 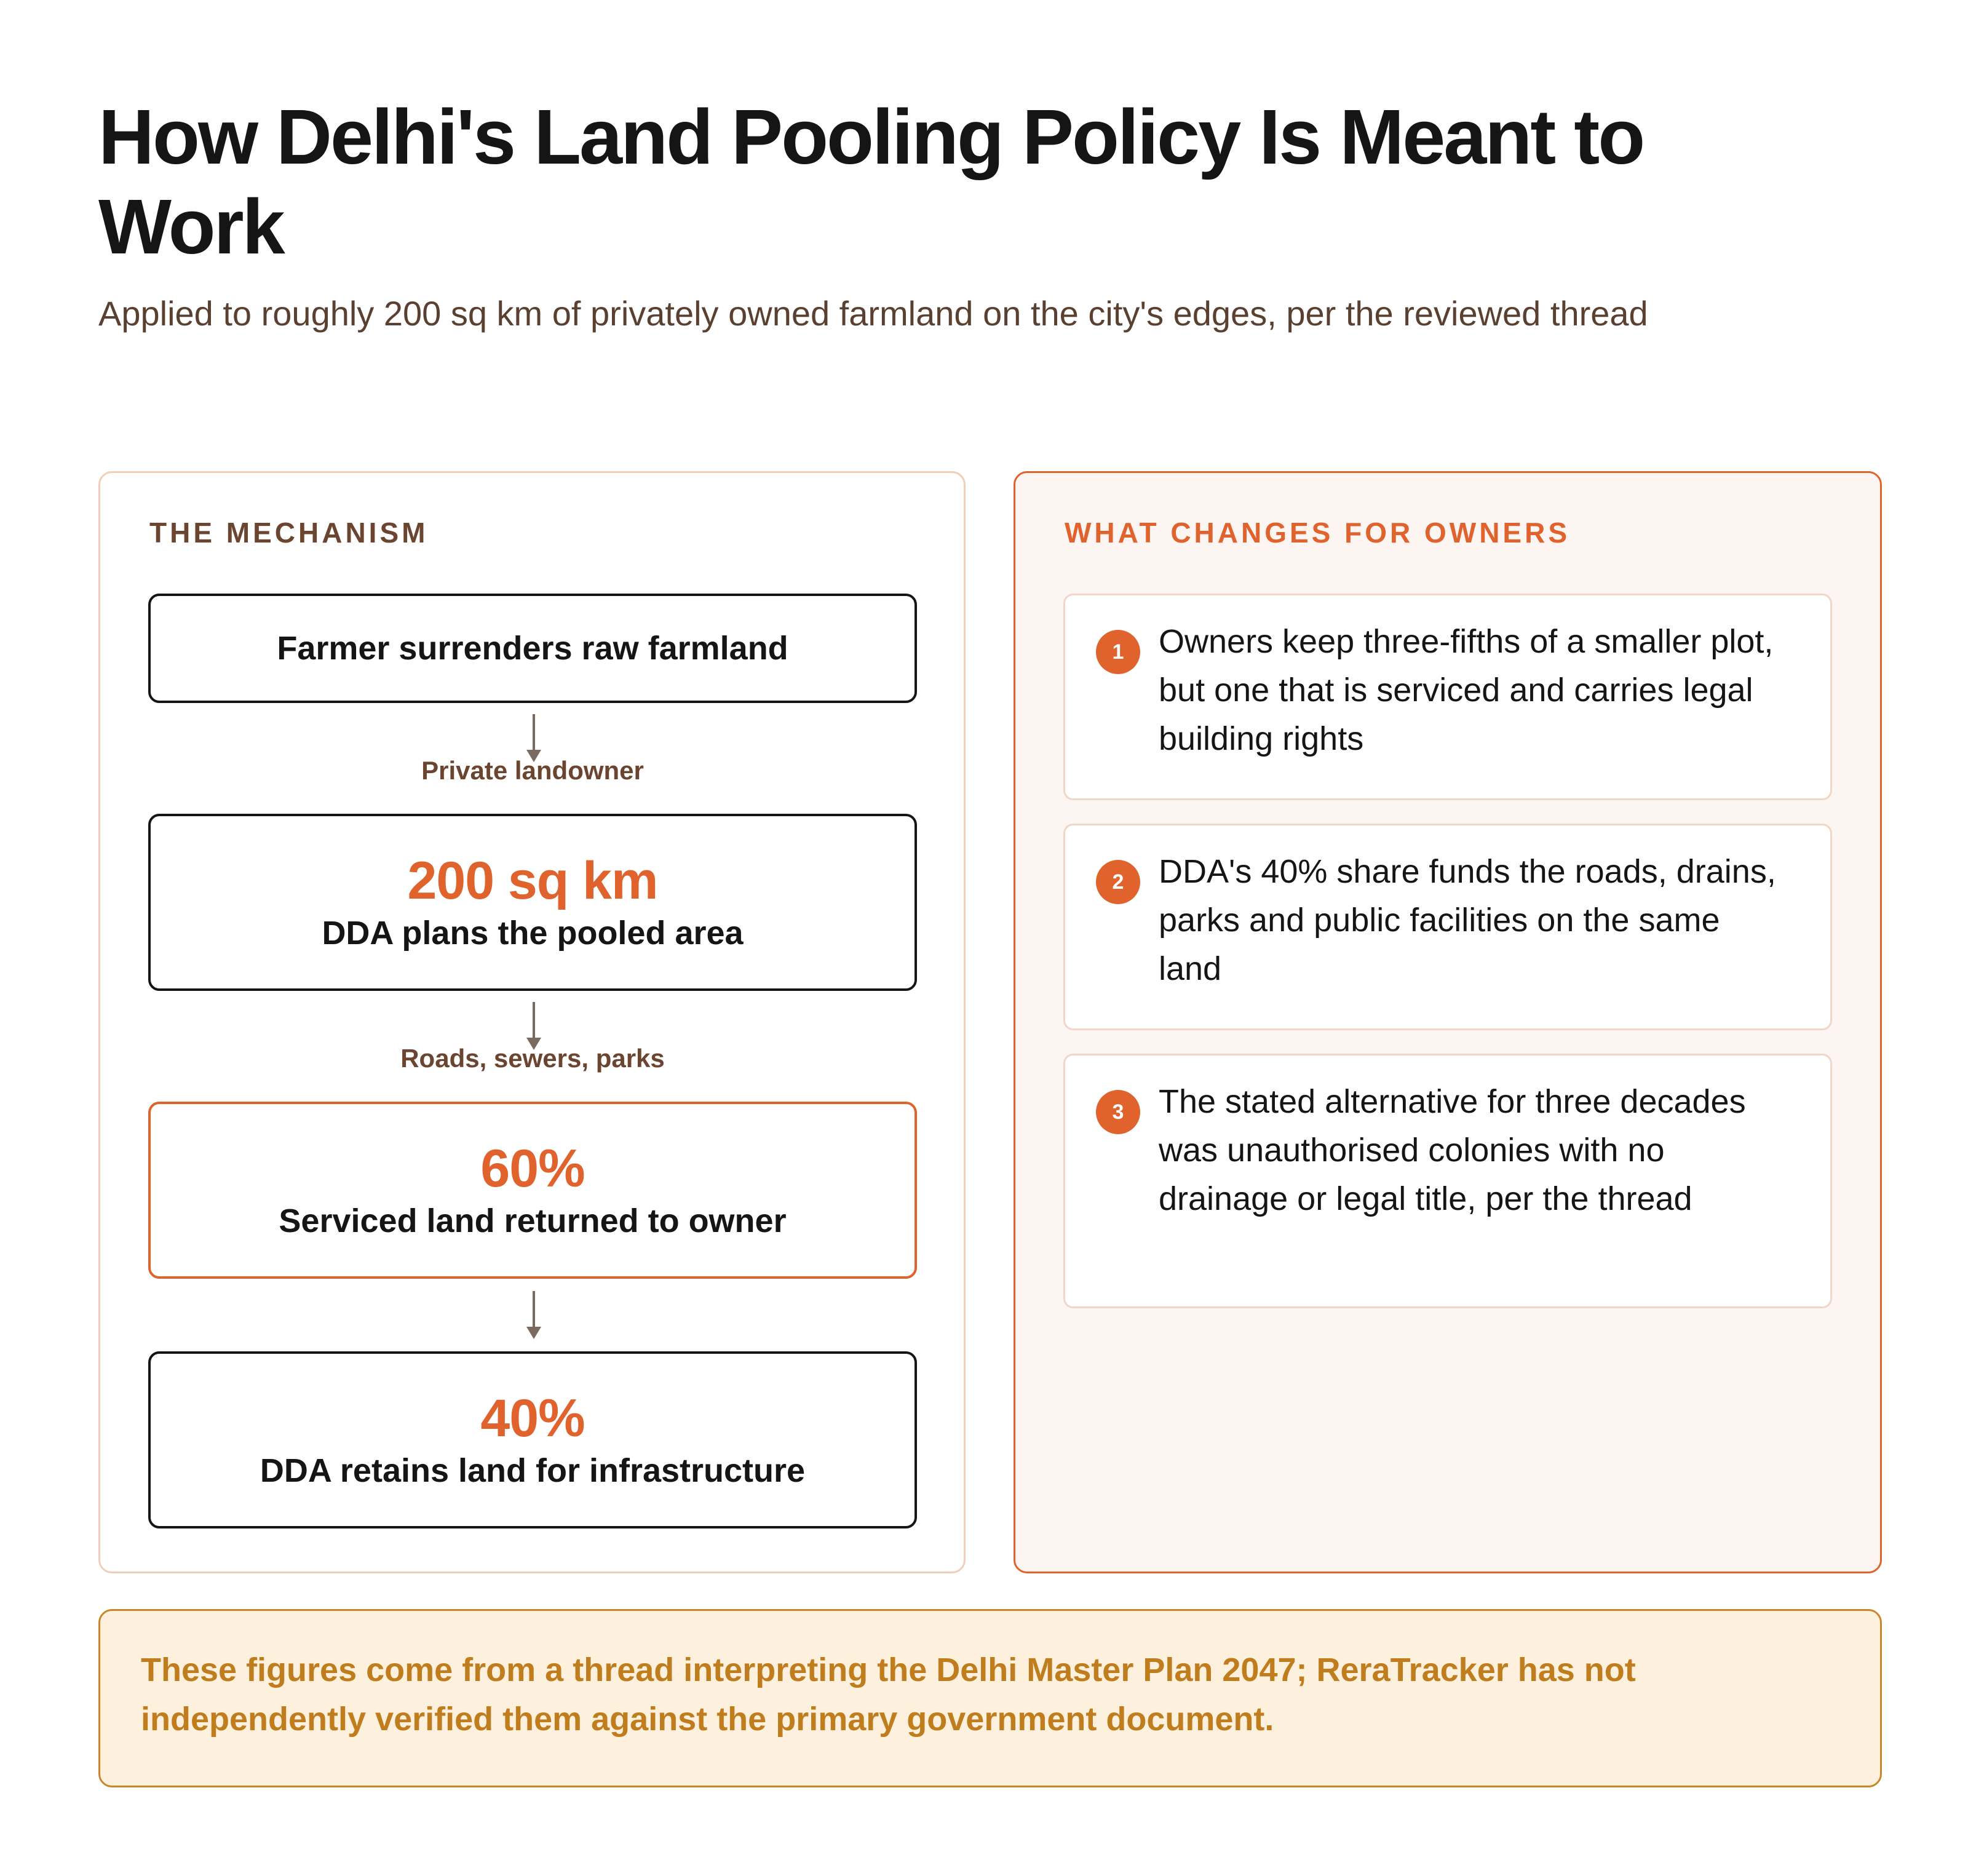 I want to click on owner-changes-heading: WHAT CHANGES FOR OWNERS, so click(x=1318, y=533).